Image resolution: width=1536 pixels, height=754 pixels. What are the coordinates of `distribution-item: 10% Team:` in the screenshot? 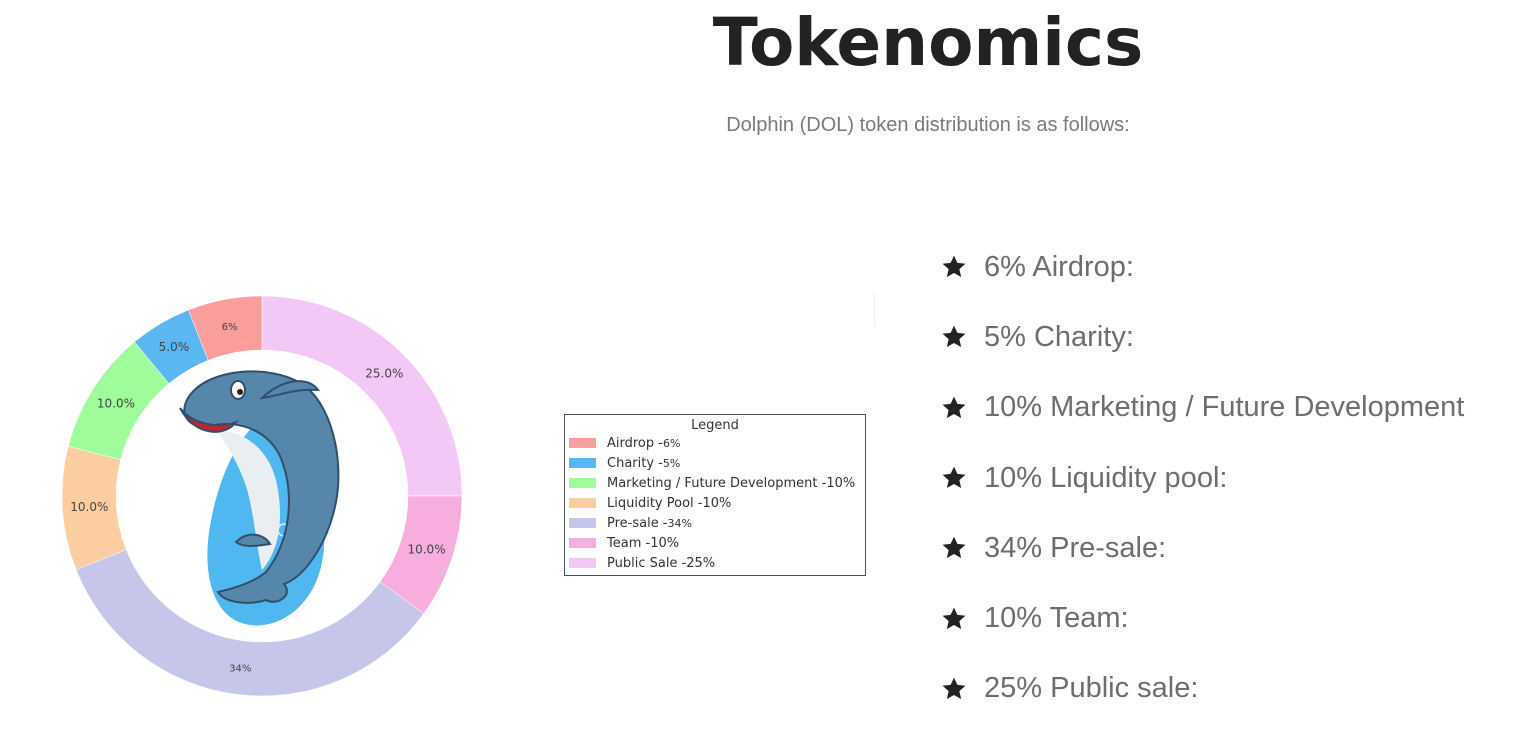 It's located at (1230, 618).